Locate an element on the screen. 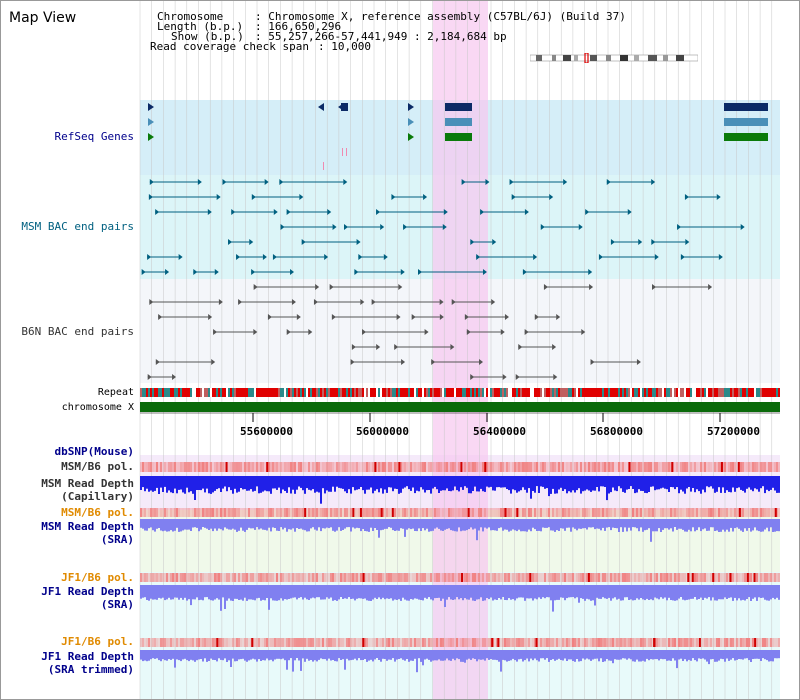 The image size is (800, 700). track-label-repeat: Repeat is located at coordinates (115, 392).